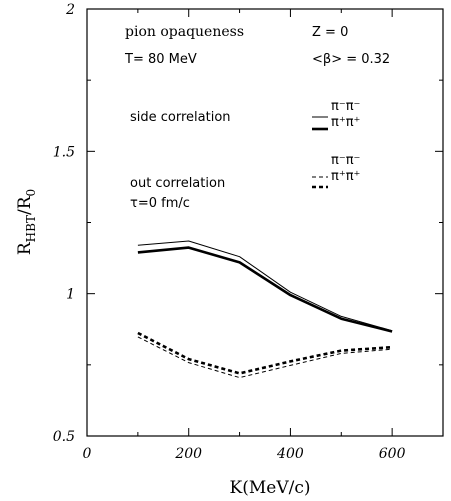  What do you see at coordinates (345, 106) in the screenshot?
I see `legend-side-pi-minus-label: π⁻π⁻` at bounding box center [345, 106].